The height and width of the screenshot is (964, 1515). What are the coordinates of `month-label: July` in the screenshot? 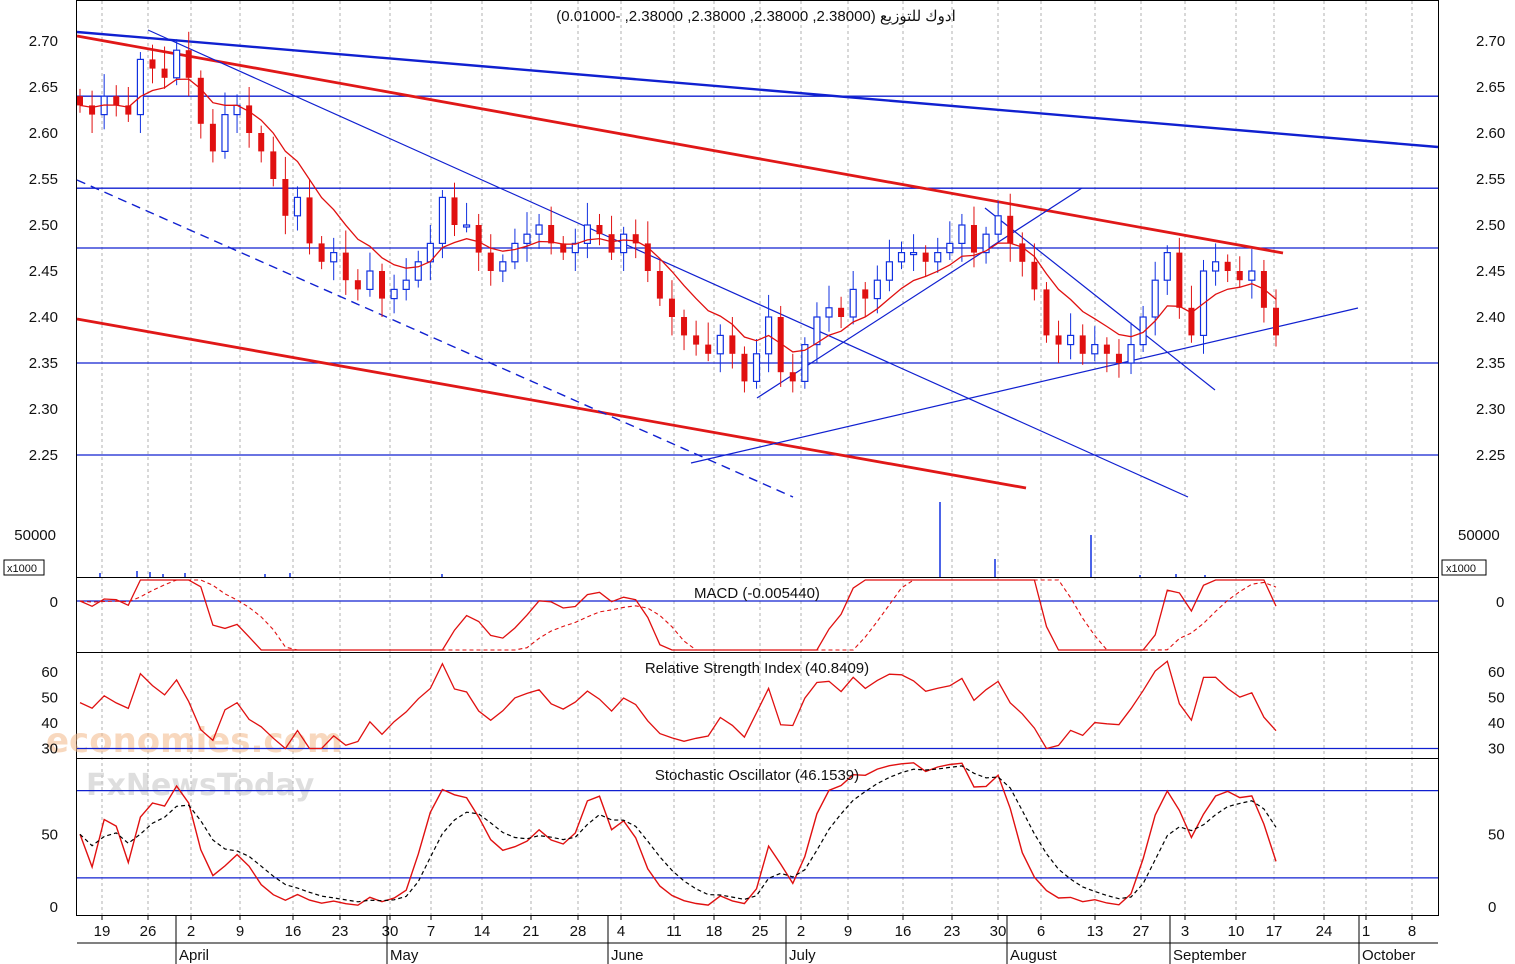 It's located at (802, 955).